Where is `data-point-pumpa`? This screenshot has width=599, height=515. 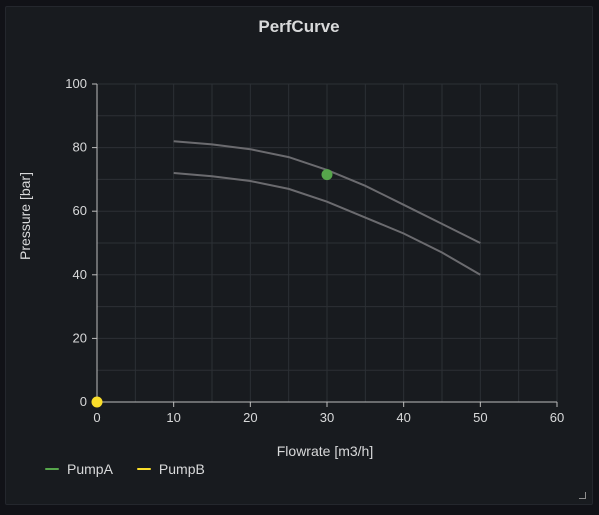
data-point-pumpa is located at coordinates (327, 175).